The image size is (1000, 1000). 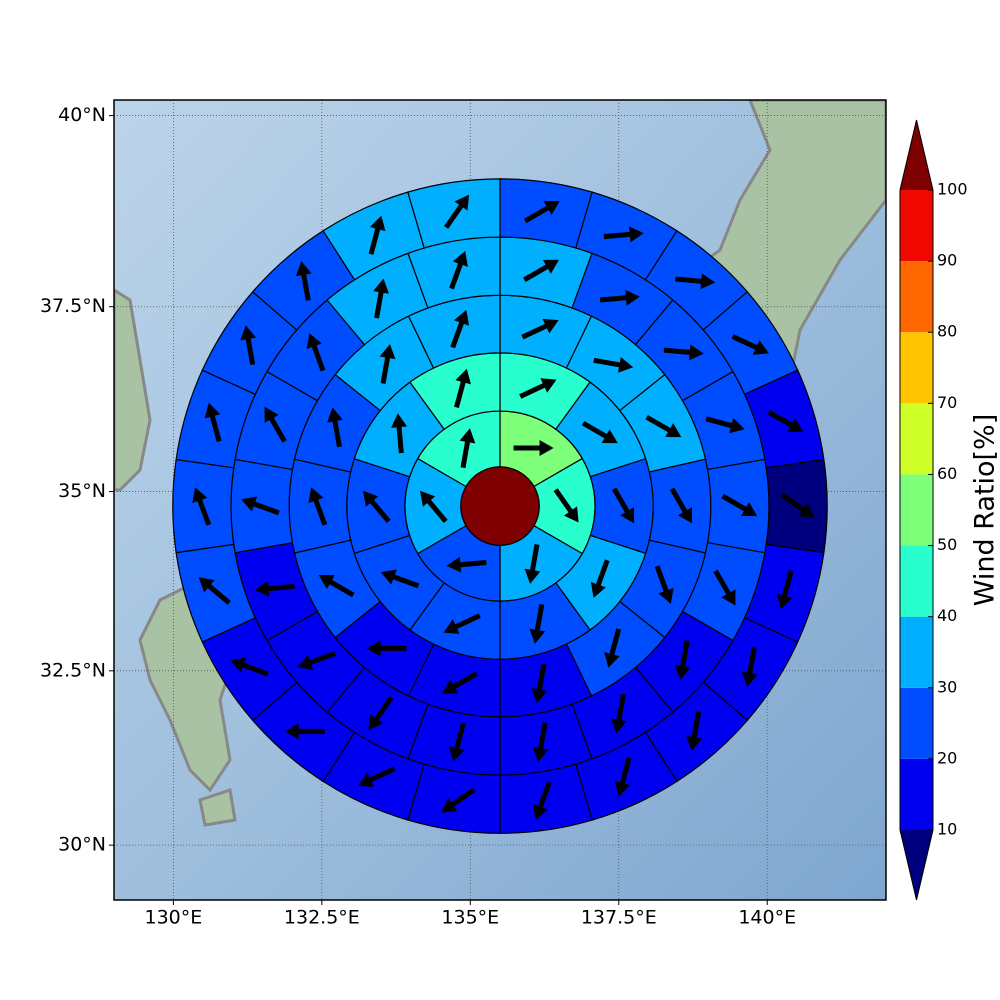 What do you see at coordinates (82, 845) in the screenshot?
I see `y-tick-label: 30°N` at bounding box center [82, 845].